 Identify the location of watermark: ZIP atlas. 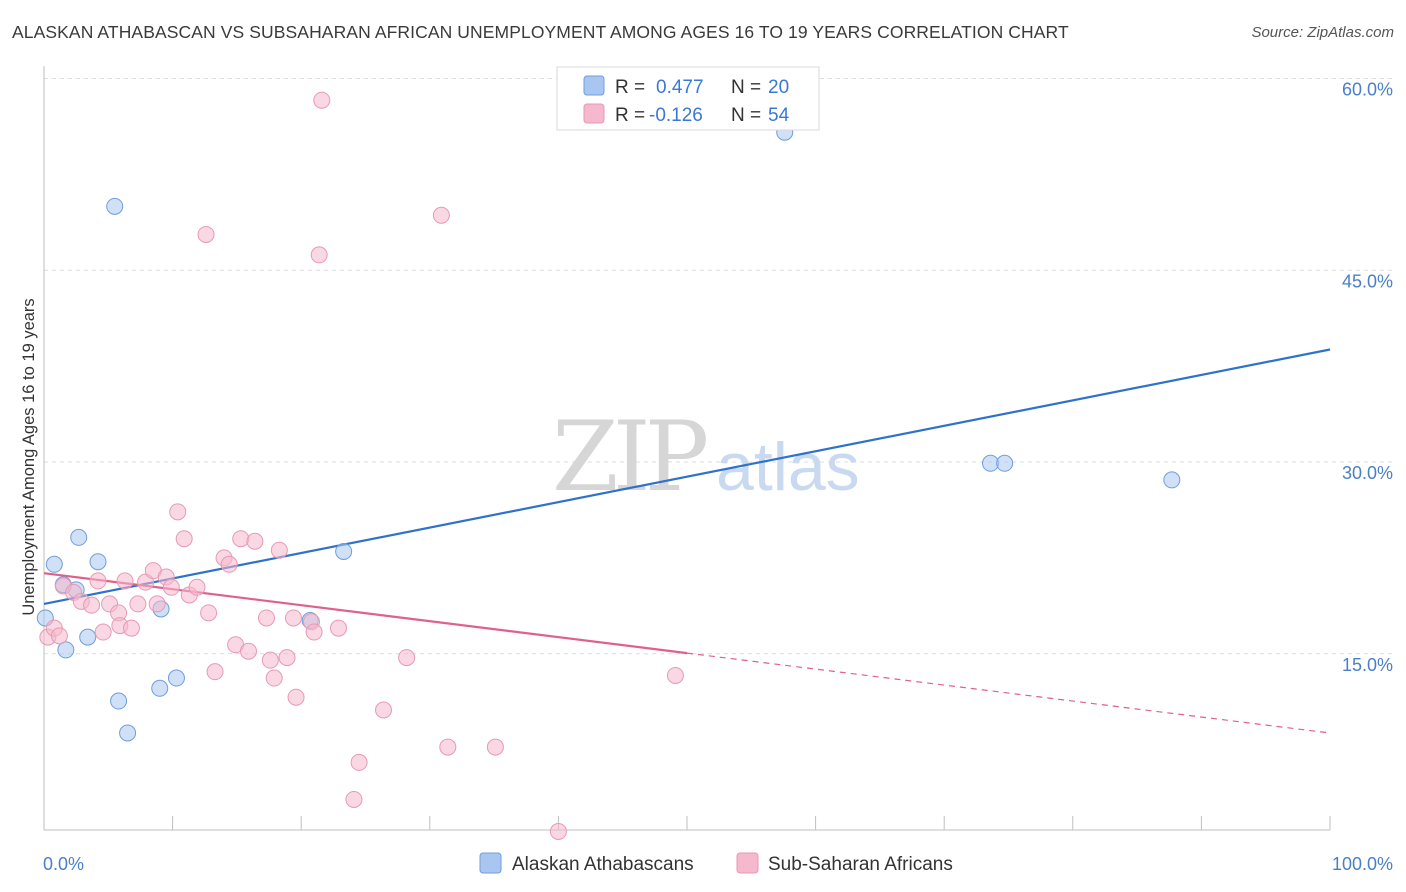
(706, 457).